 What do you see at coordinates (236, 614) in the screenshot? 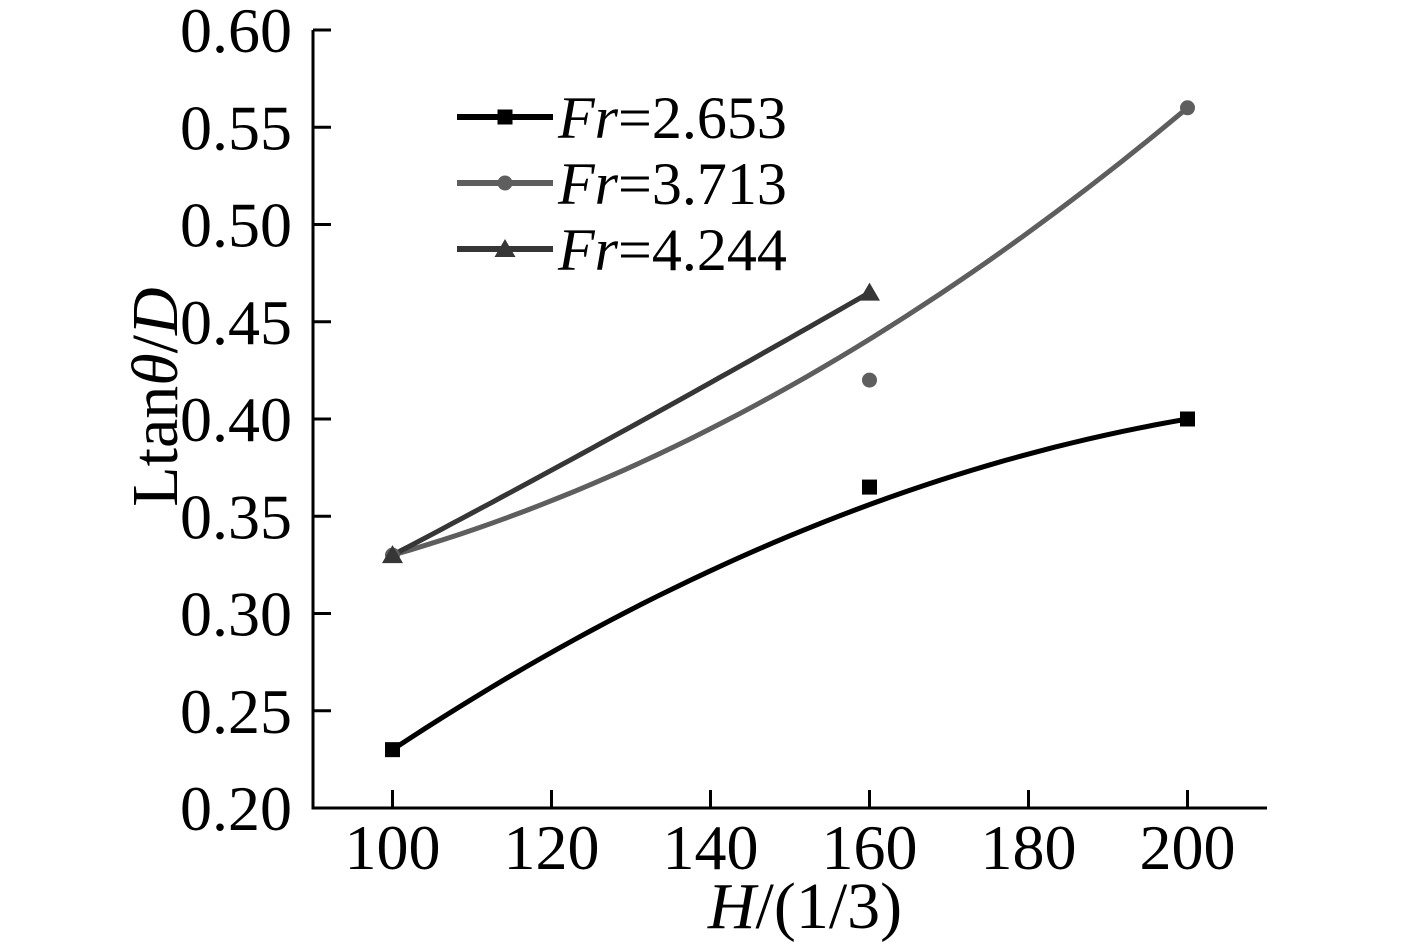
I see `y-tick-label: 0.30` at bounding box center [236, 614].